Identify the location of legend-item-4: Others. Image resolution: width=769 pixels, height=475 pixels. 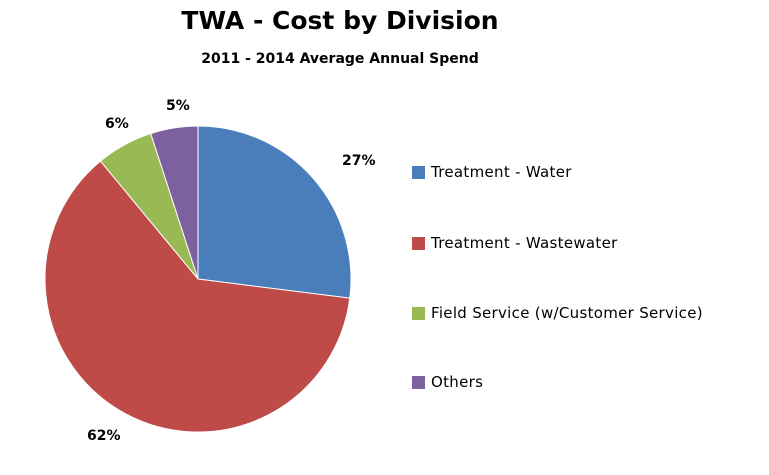
(447, 382).